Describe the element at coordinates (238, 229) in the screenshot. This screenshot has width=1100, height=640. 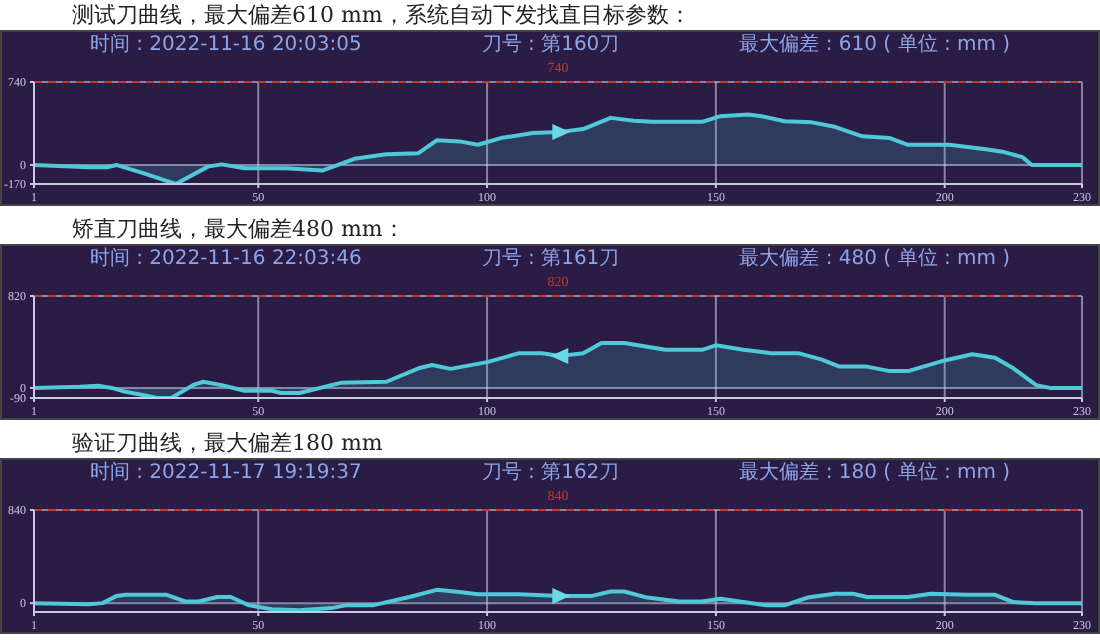
I see `chart-title: 矫直刀曲线，最大偏差480 mm：` at that location.